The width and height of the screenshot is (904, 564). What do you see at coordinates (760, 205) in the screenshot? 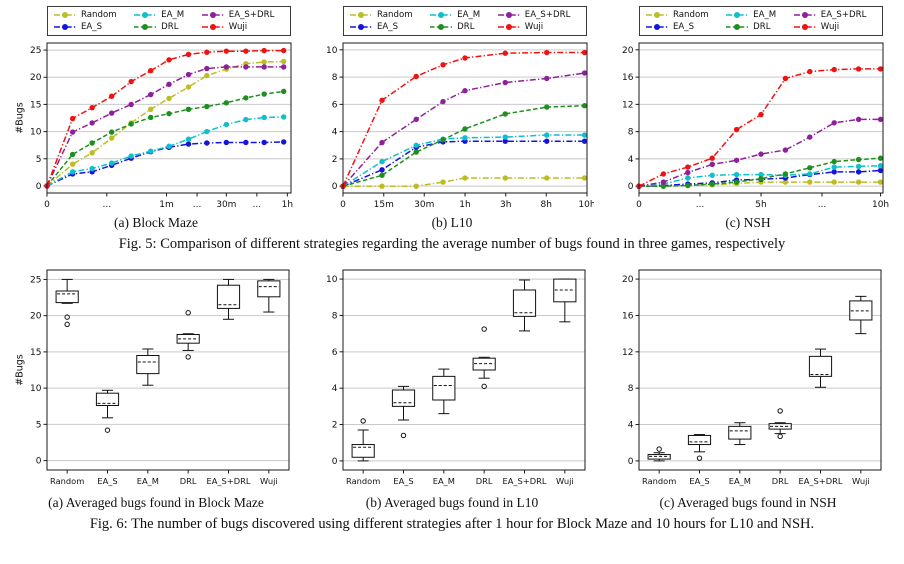
I see `svg-text: 5h` at bounding box center [760, 205].